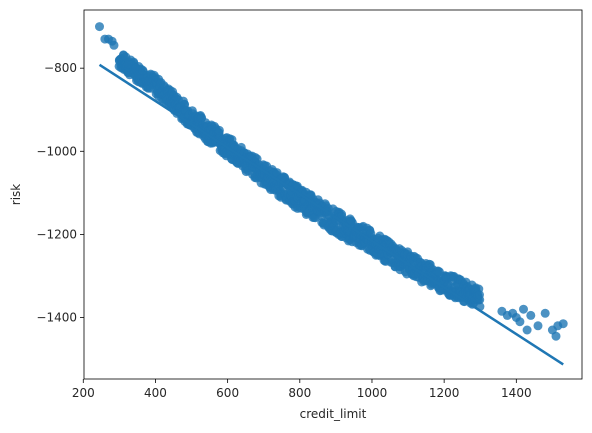 The height and width of the screenshot is (433, 592). Describe the element at coordinates (56, 318) in the screenshot. I see `y-tick-label: −1400` at that location.